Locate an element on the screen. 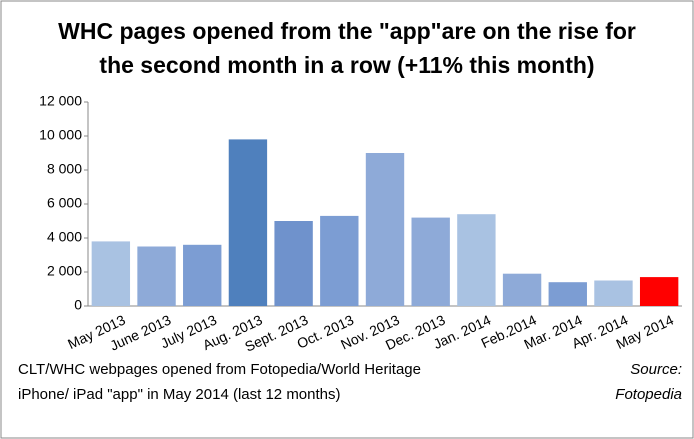 The image size is (694, 439). y-tick-label: 8 000 is located at coordinates (64, 169).